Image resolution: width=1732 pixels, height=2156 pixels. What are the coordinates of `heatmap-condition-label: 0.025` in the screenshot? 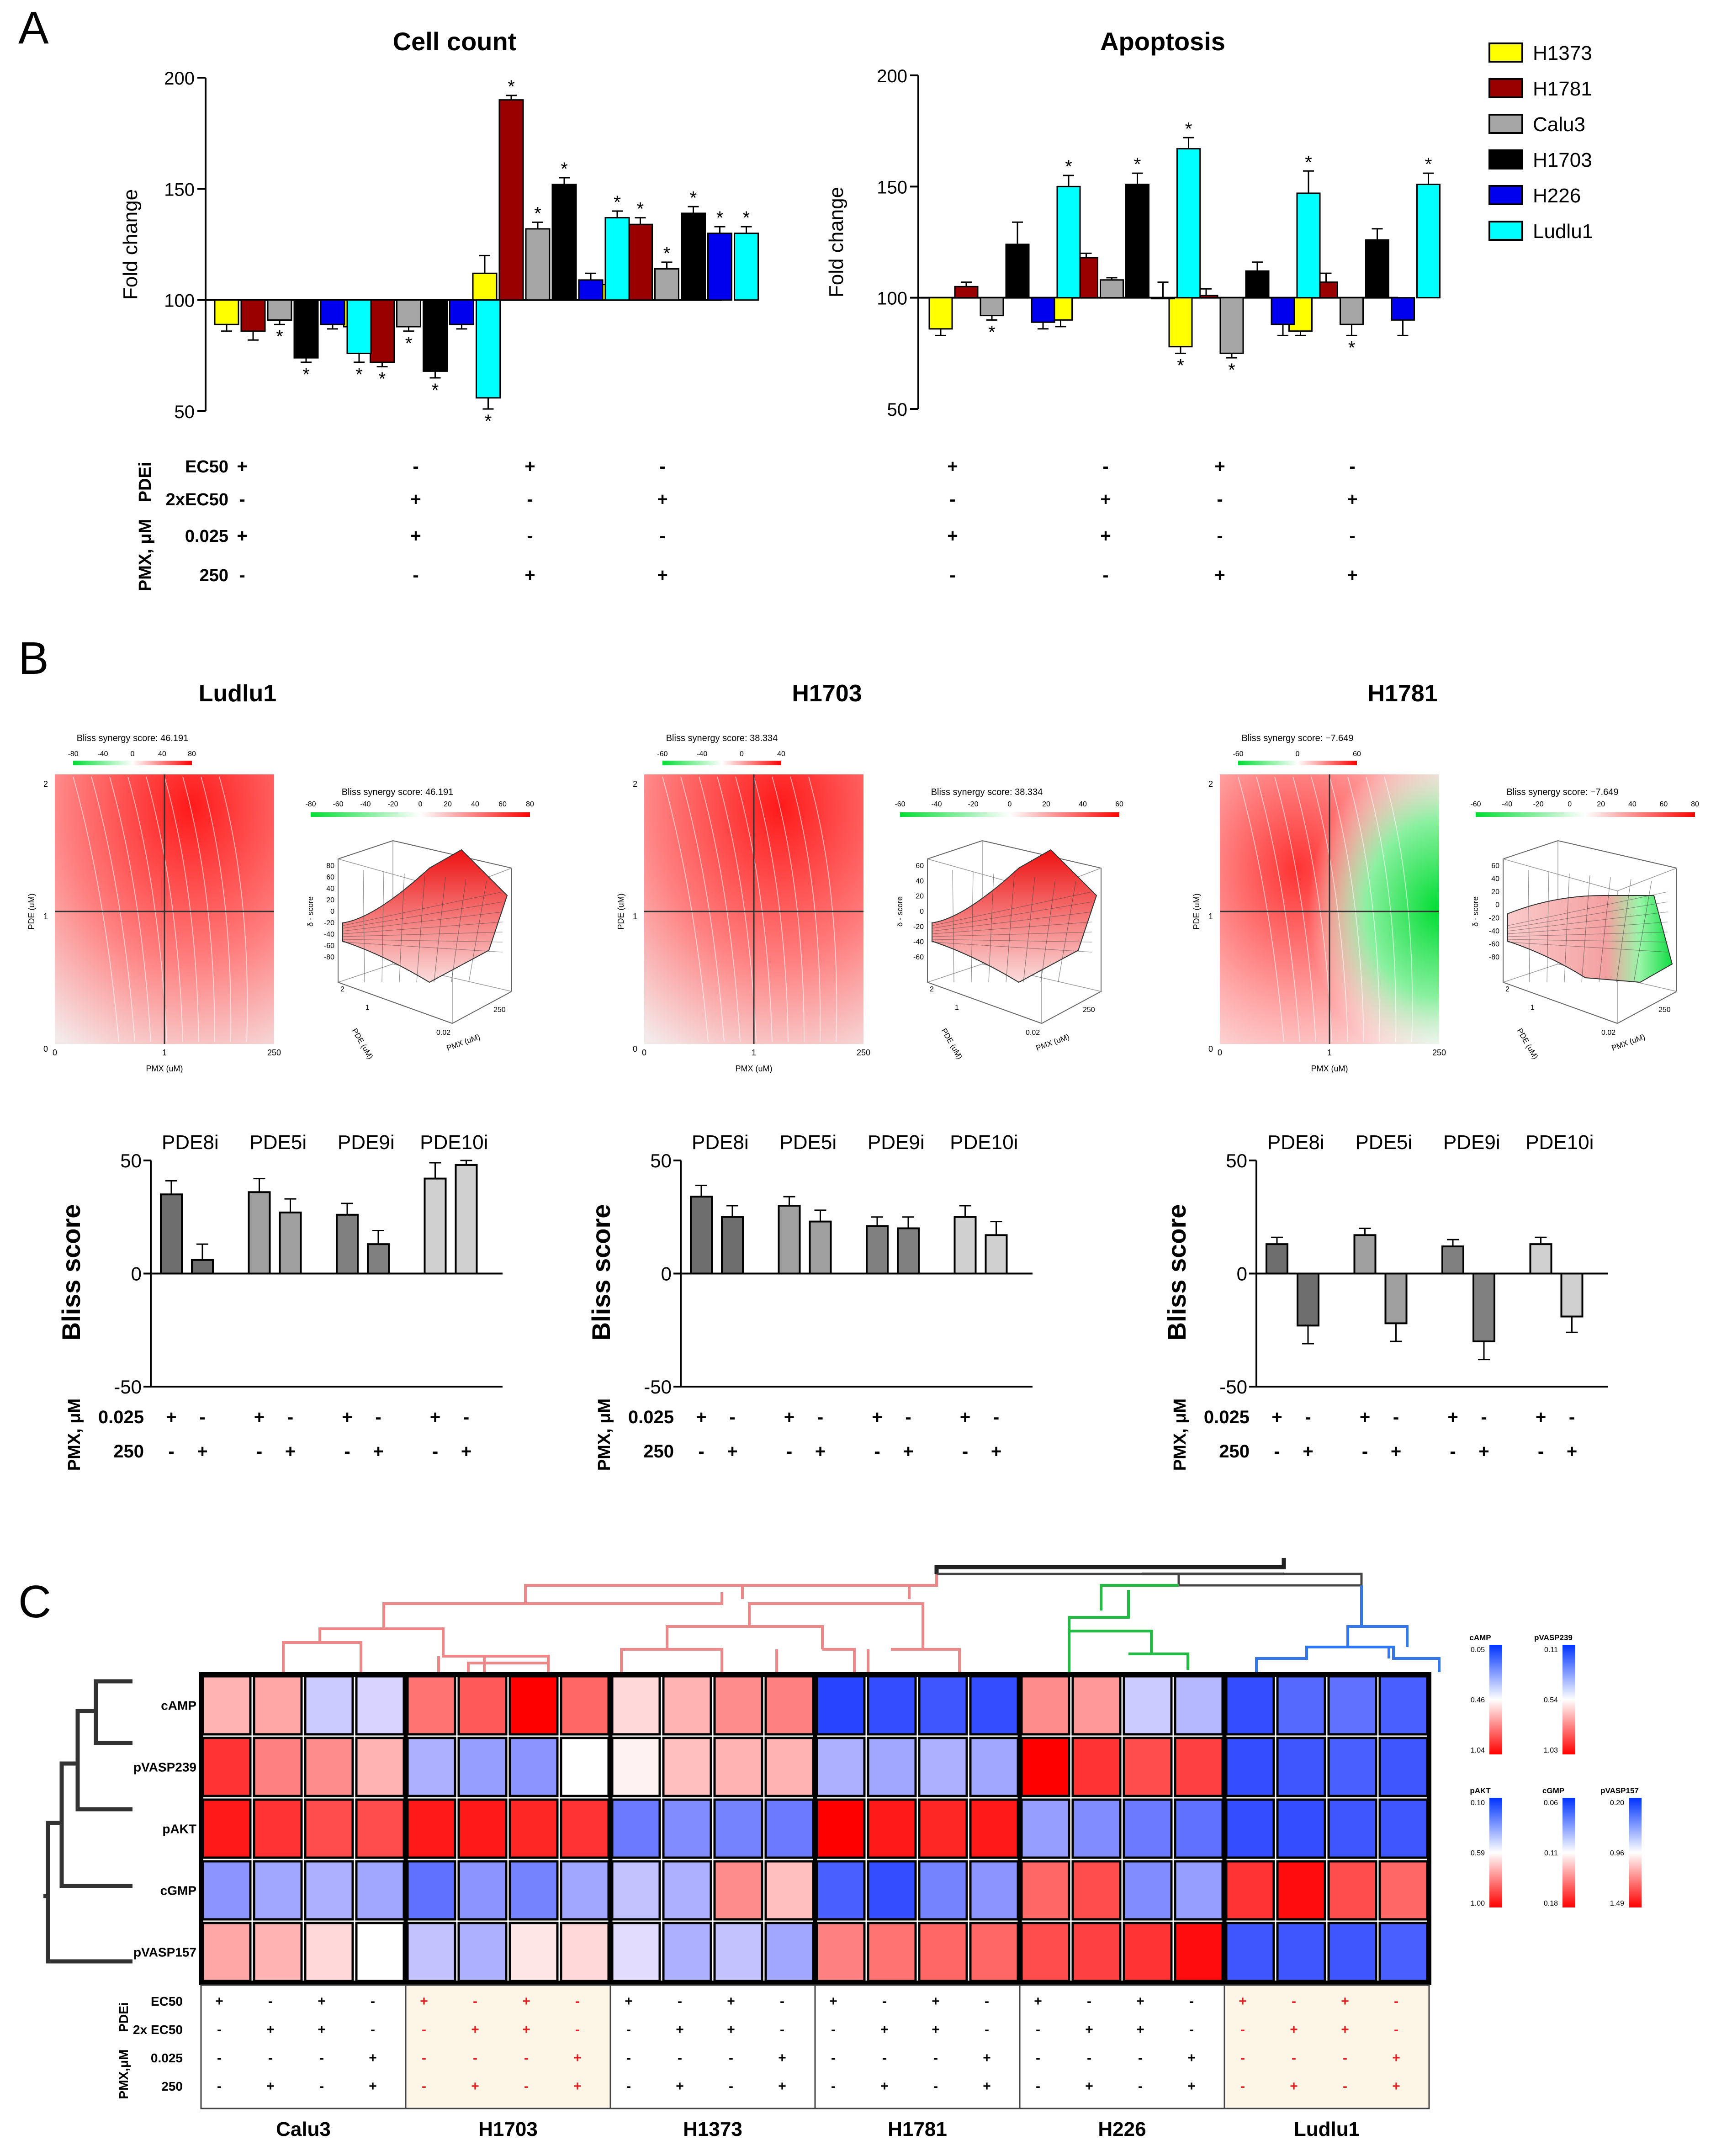 It's located at (167, 2058).